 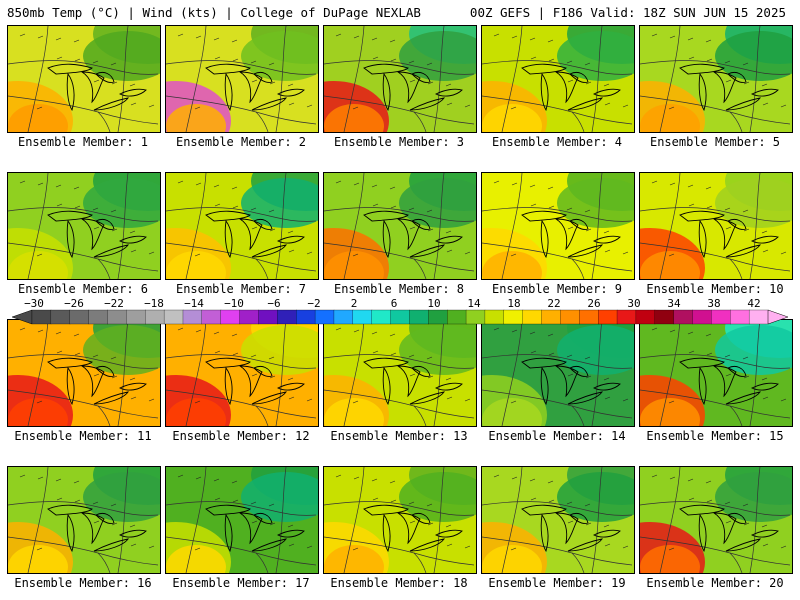 What do you see at coordinates (399, 436) in the screenshot?
I see `member-label-13: Ensemble Member: 13` at bounding box center [399, 436].